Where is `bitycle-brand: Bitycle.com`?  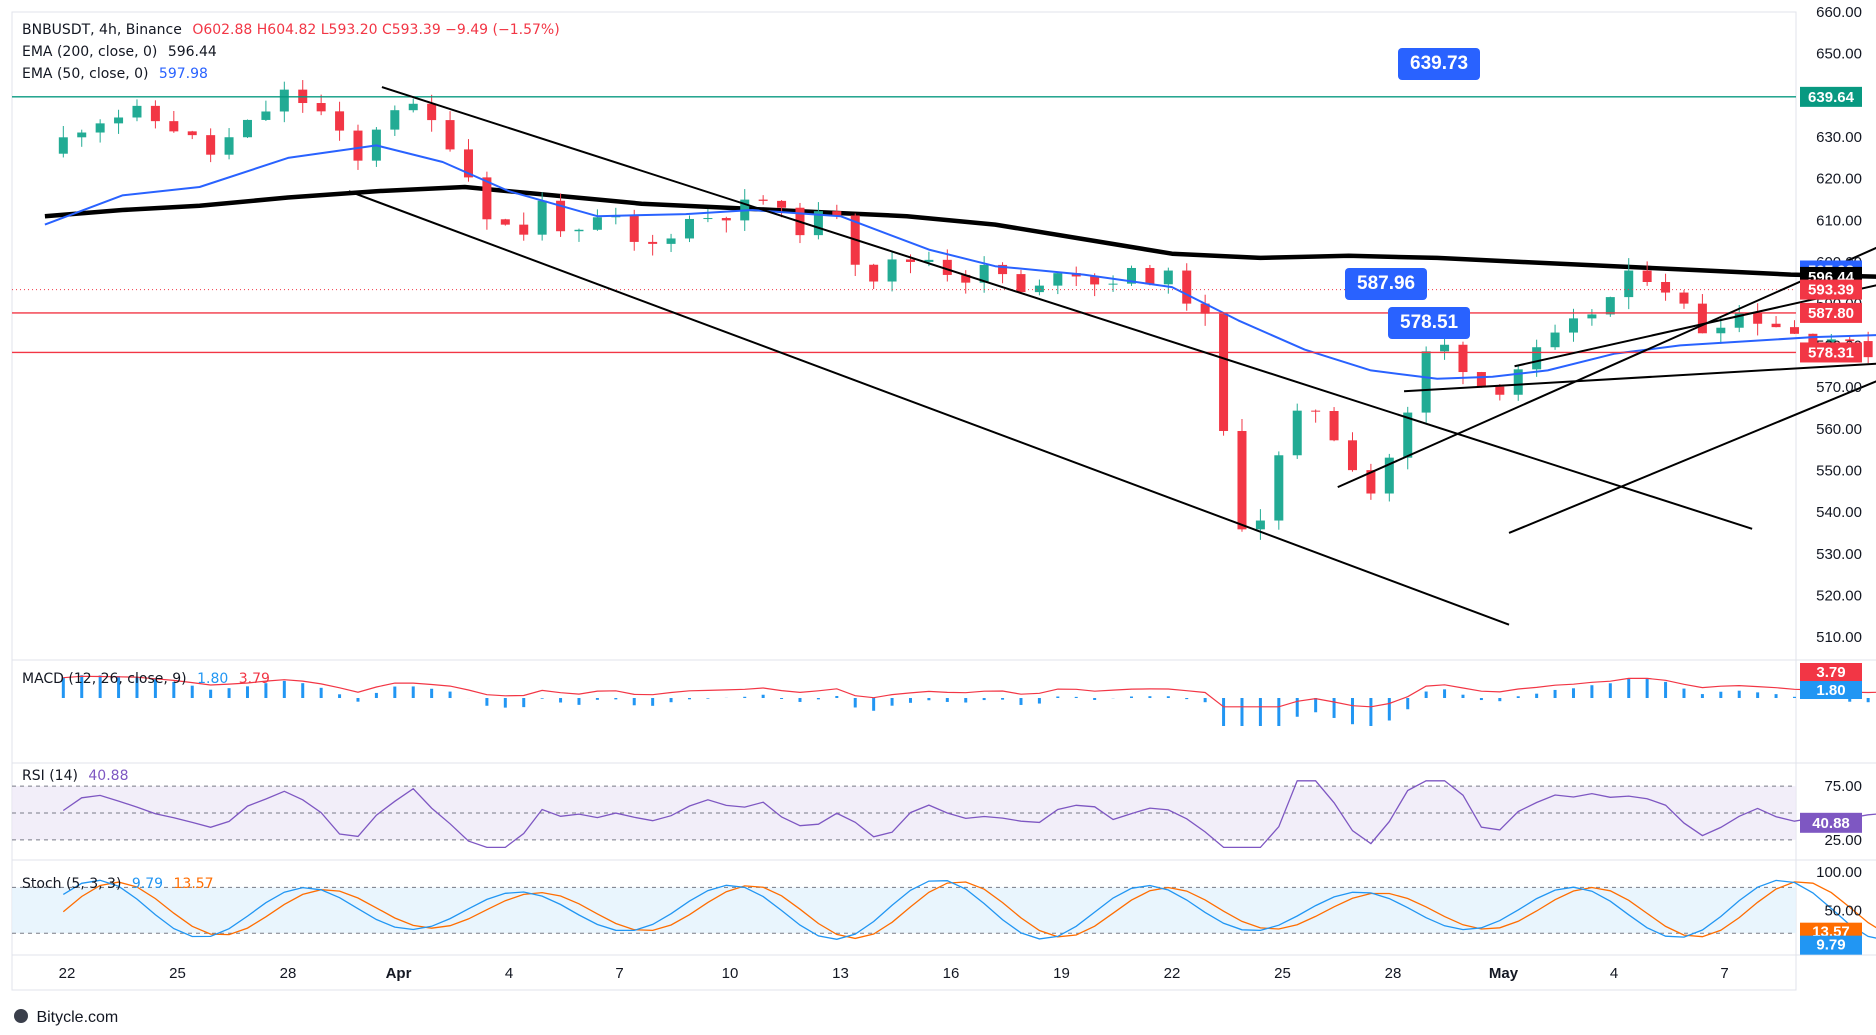 bitycle-brand: Bitycle.com is located at coordinates (66, 1018).